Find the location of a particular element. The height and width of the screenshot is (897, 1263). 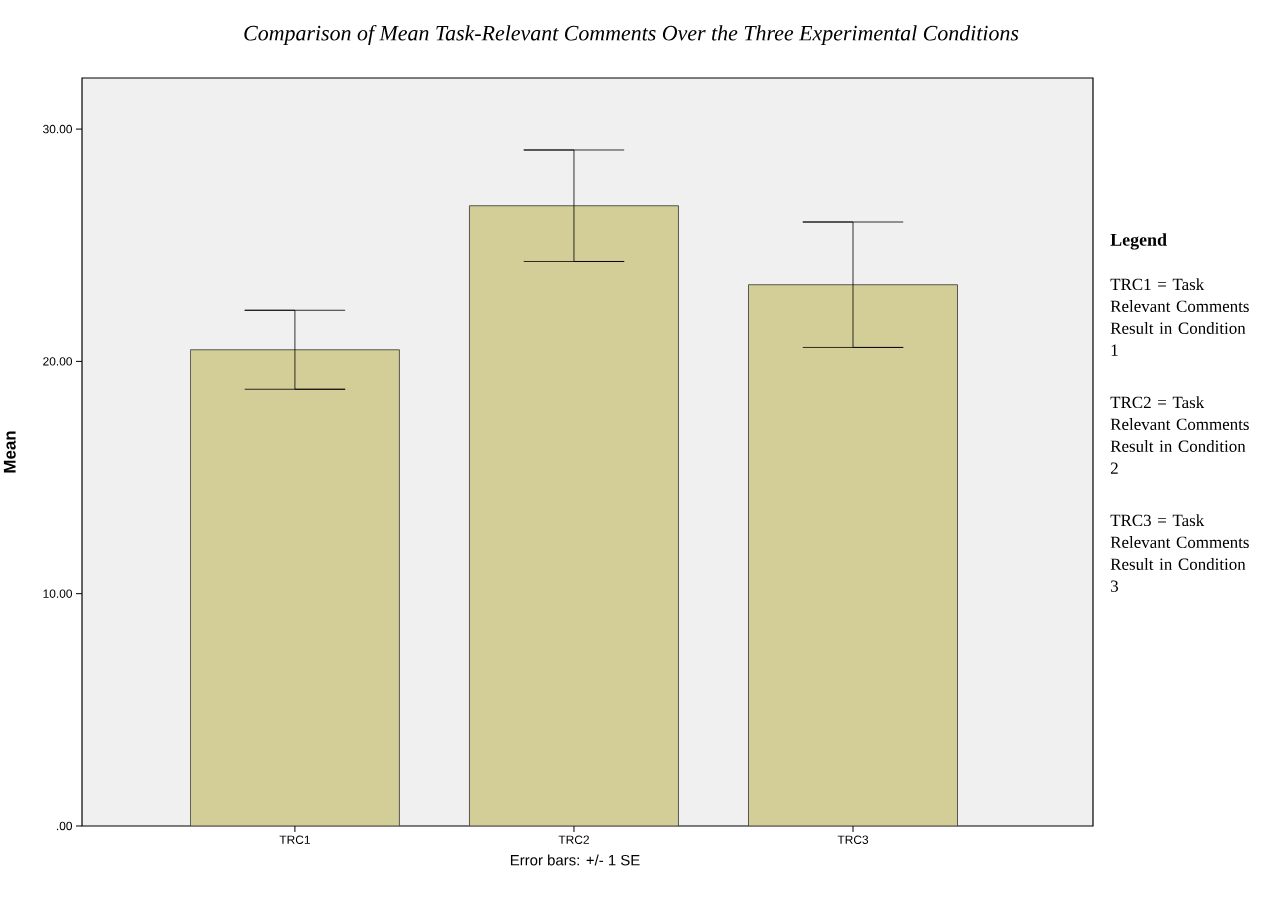

x-tick-label: TRC2 is located at coordinates (573, 839).